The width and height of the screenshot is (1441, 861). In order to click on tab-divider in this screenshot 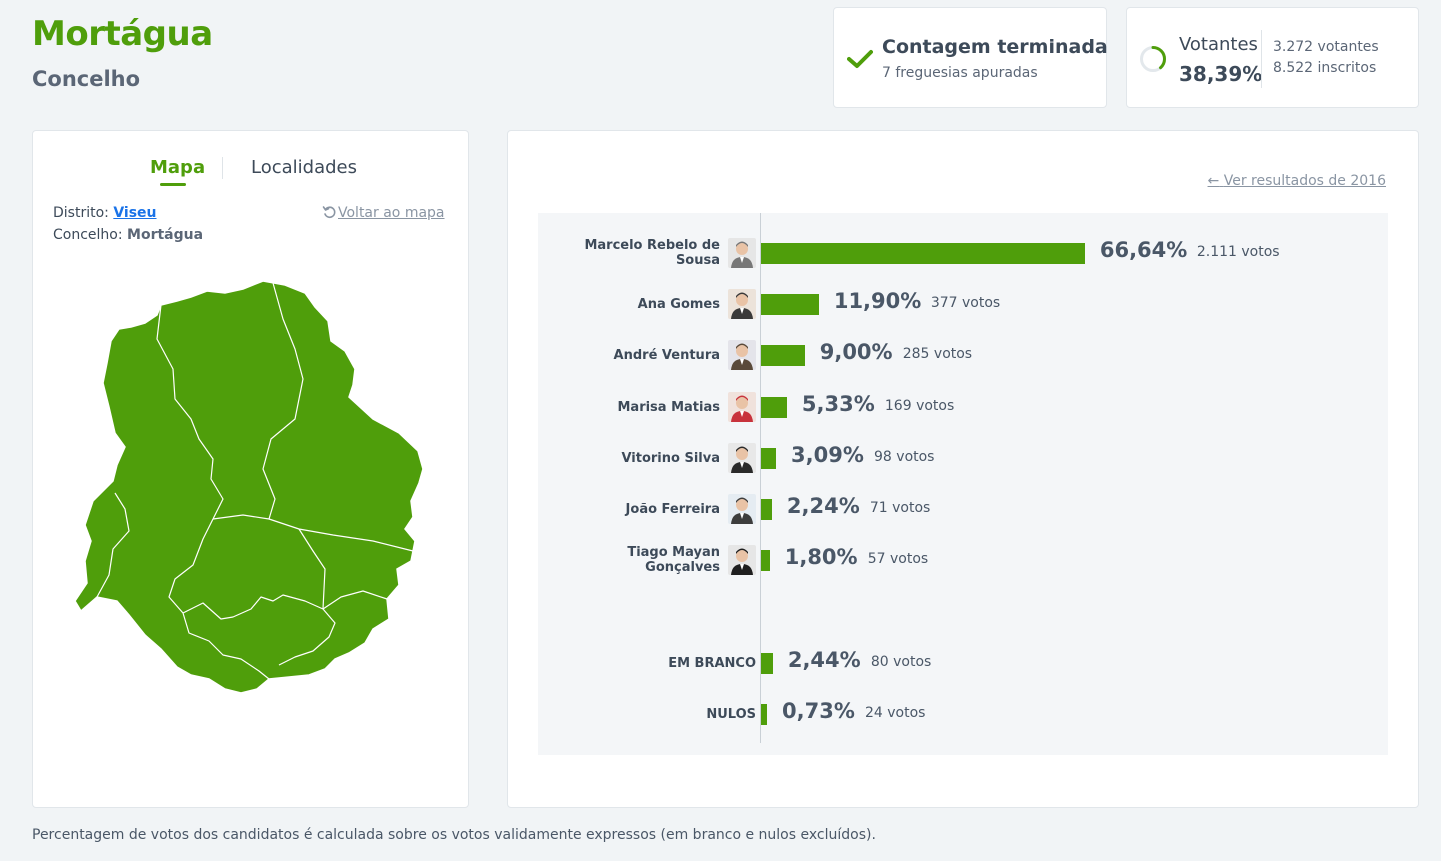, I will do `click(222, 168)`.